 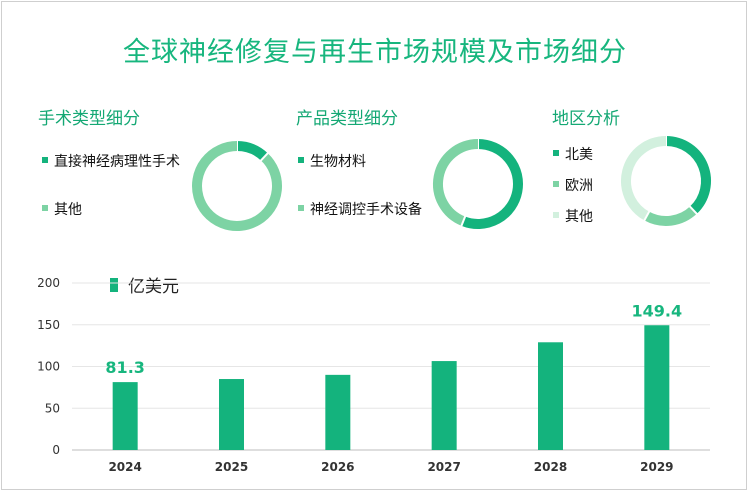 I want to click on legend-label: 神经调控手术设备, so click(x=366, y=210).